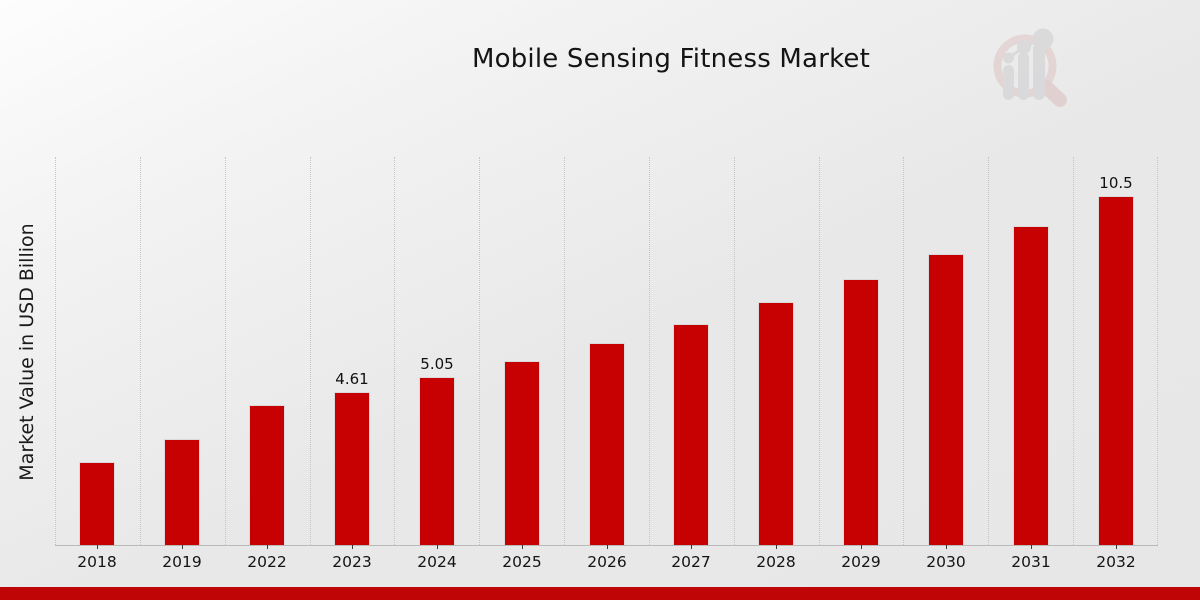 This screenshot has height=600, width=1200. What do you see at coordinates (522, 562) in the screenshot?
I see `x-axis-label: 2025` at bounding box center [522, 562].